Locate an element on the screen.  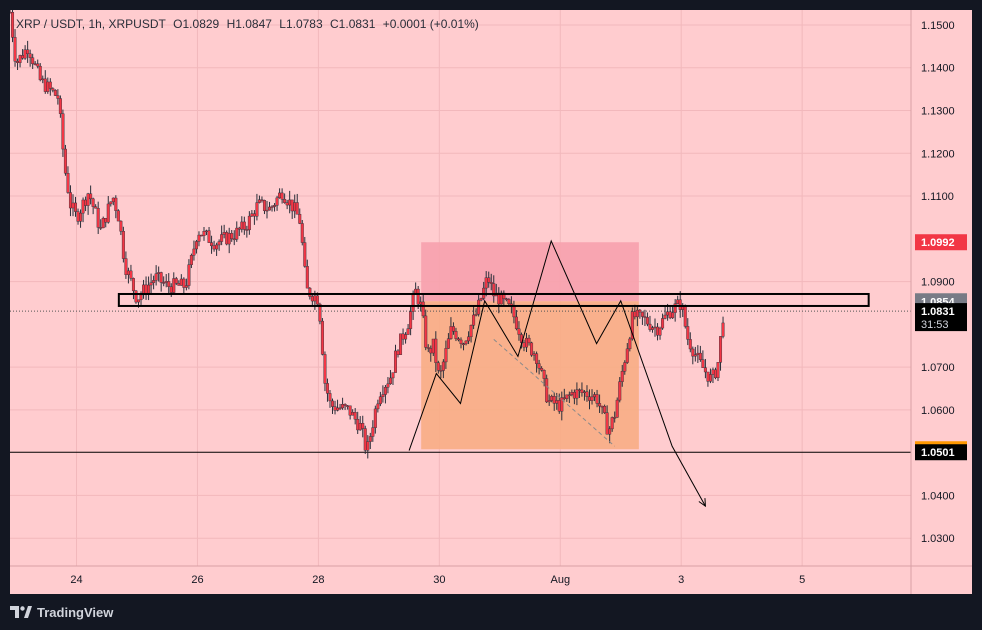
stop-zone is located at coordinates (530, 272).